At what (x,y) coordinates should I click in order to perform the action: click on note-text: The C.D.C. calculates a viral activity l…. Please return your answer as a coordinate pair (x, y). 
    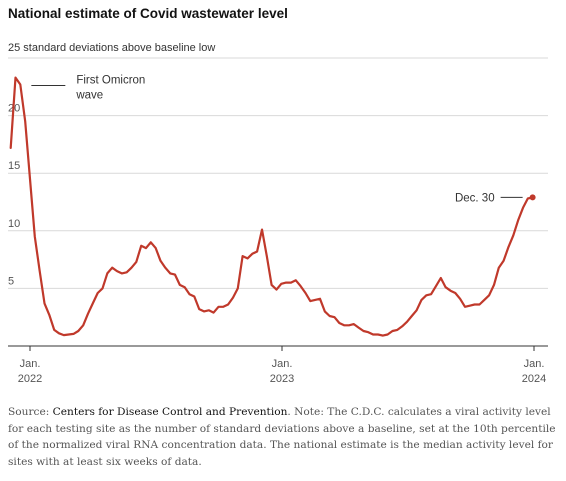
    Looking at the image, I should click on (282, 437).